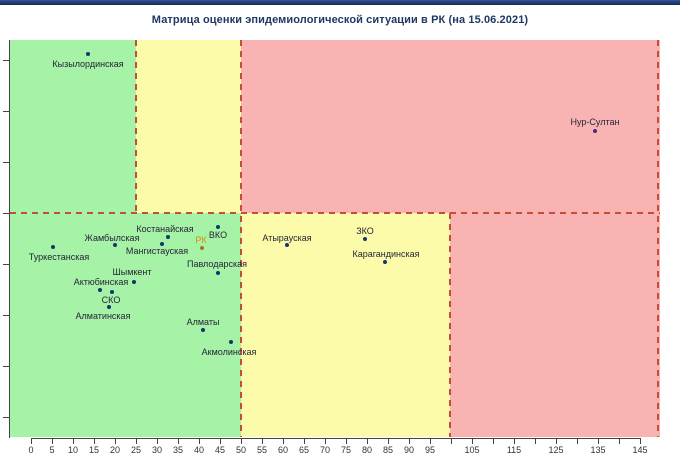 The width and height of the screenshot is (680, 454). Describe the element at coordinates (132, 272) in the screenshot. I see `point-label-Шымкент: Шымкент` at that location.